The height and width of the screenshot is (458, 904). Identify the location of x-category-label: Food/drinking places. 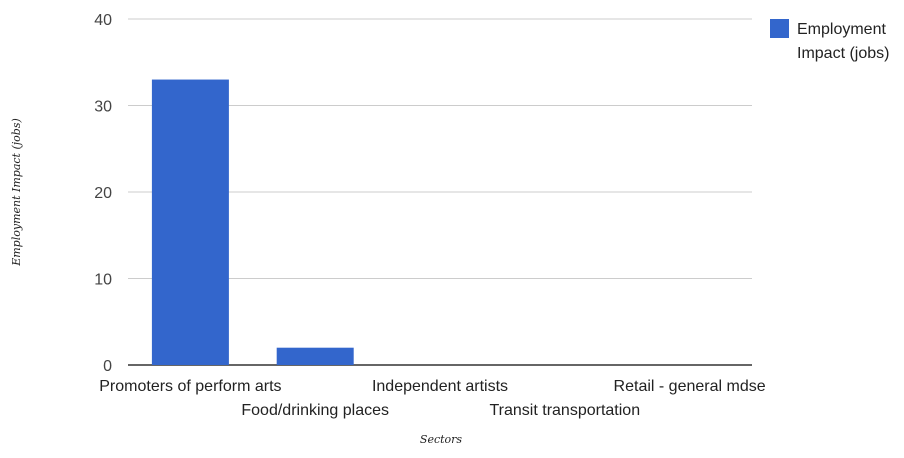
(315, 410).